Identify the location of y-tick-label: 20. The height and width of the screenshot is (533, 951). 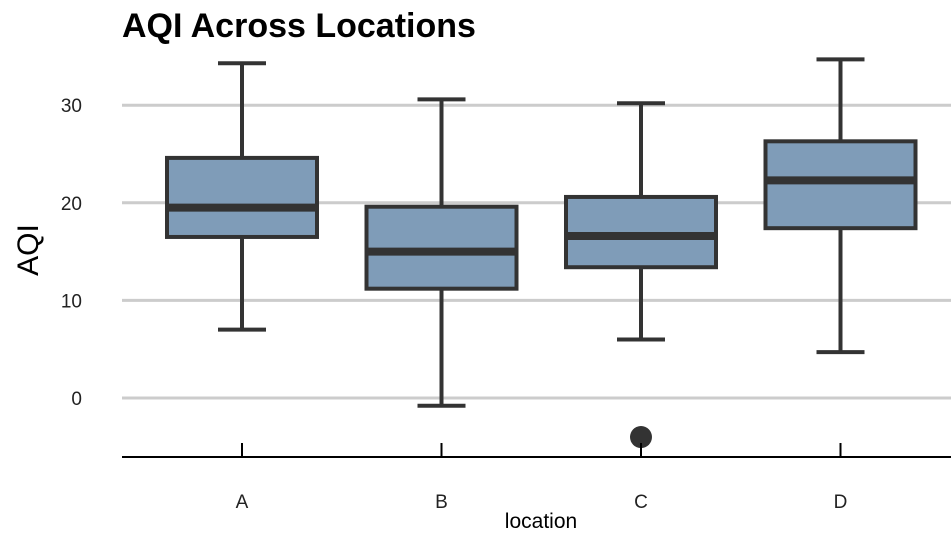
(71, 204).